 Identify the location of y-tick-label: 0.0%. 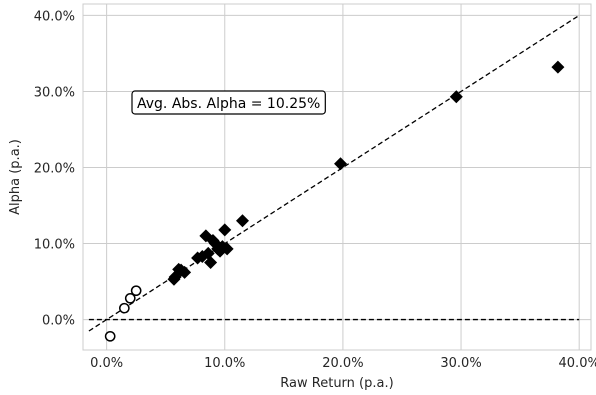
(58, 321).